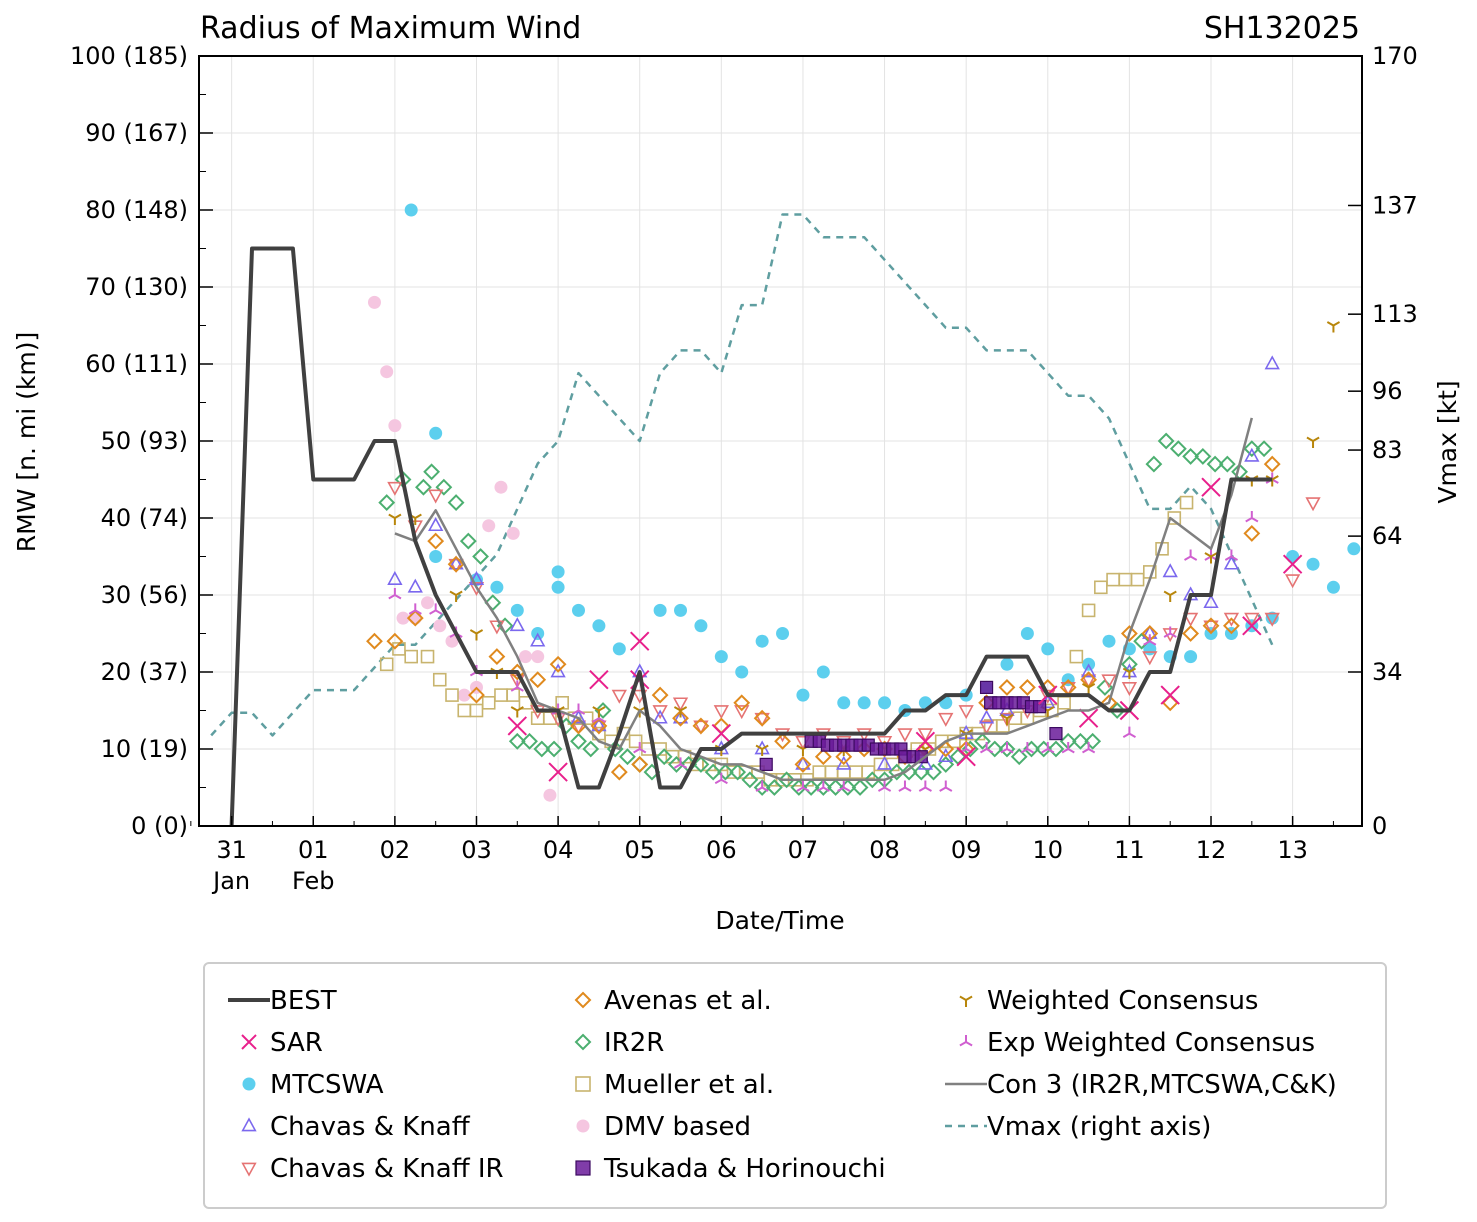 The width and height of the screenshot is (1477, 1222). What do you see at coordinates (674, 1085) in the screenshot?
I see `legend-item-mueller-et-al: Mueller et al.` at bounding box center [674, 1085].